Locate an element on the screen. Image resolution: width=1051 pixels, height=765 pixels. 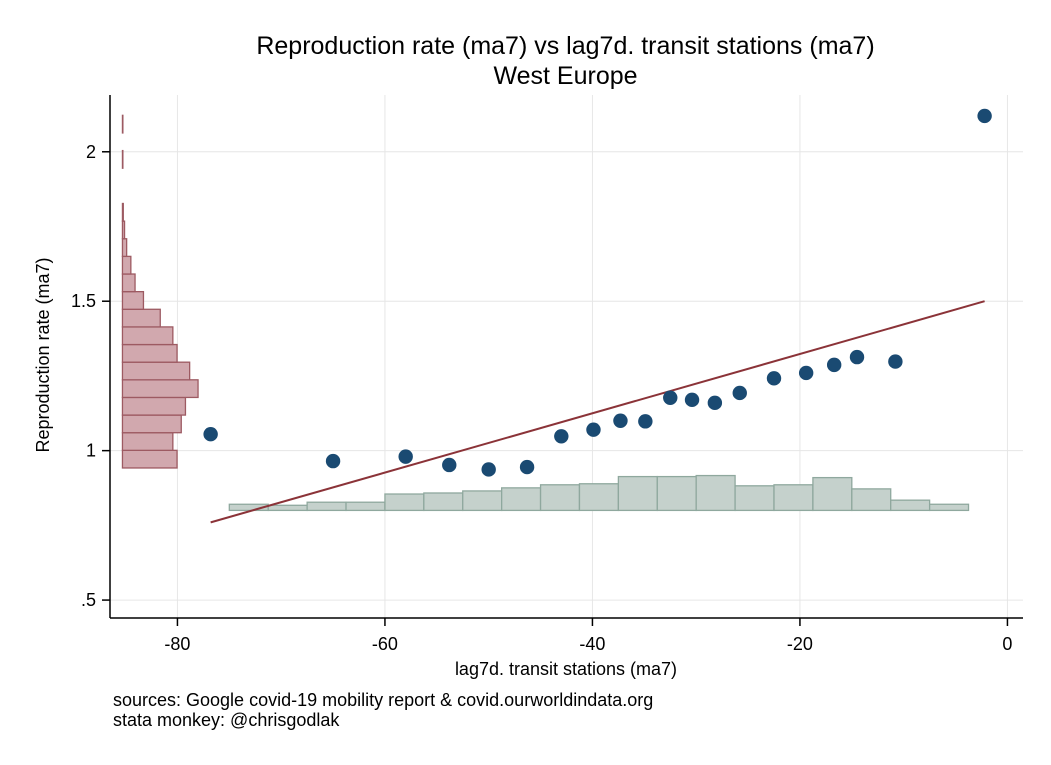
y-tick-label: 2 is located at coordinates (91, 152).